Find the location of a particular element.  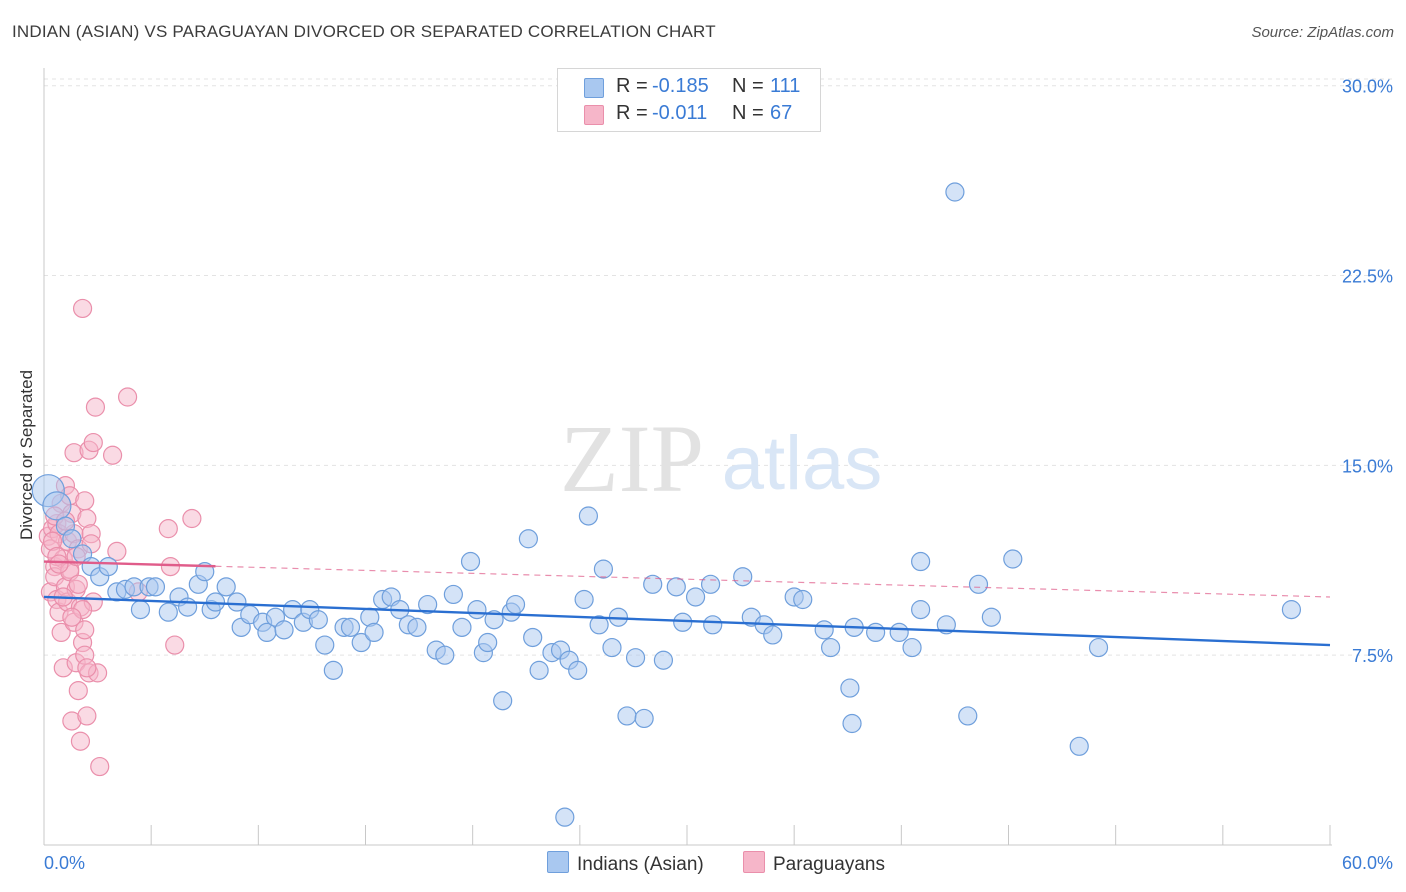

bottom-legend-indians: Indians (Asian) is located at coordinates (625, 864).